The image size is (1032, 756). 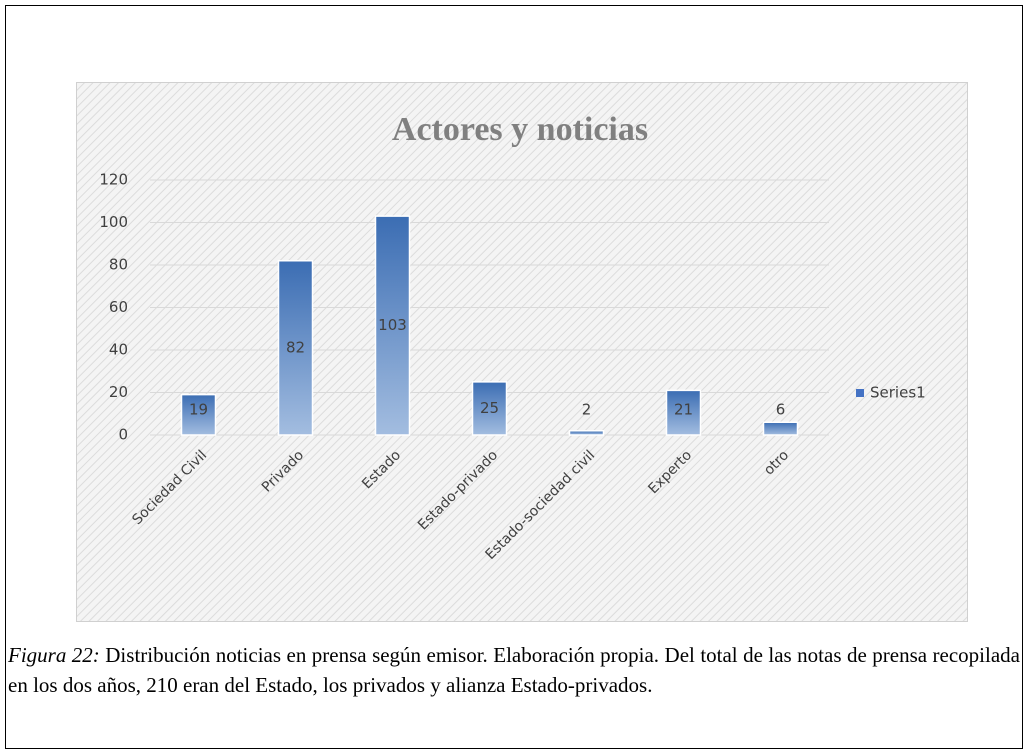 What do you see at coordinates (860, 393) in the screenshot?
I see `legend-swatch` at bounding box center [860, 393].